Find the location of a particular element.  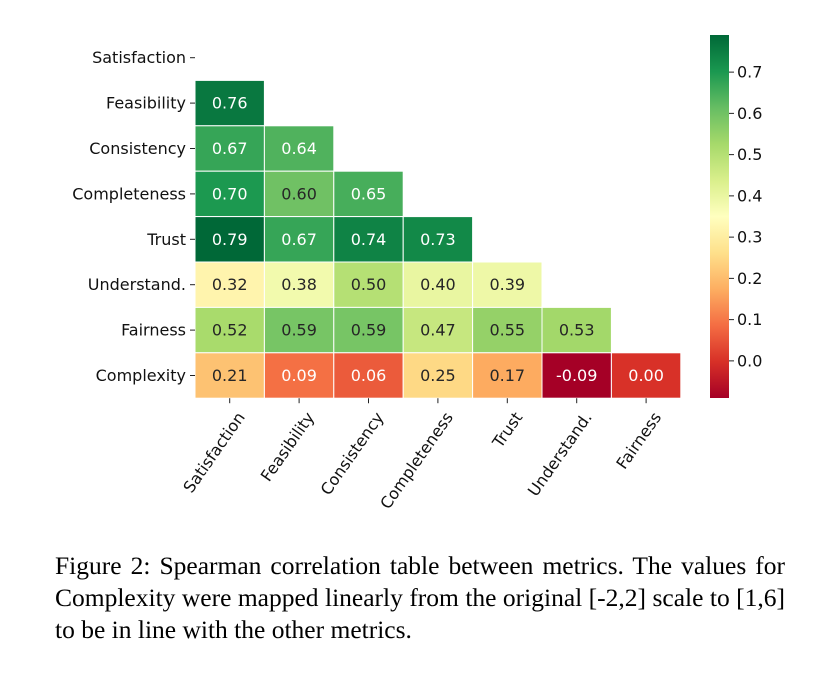

y-tick-label: Feasibility is located at coordinates (146, 103).